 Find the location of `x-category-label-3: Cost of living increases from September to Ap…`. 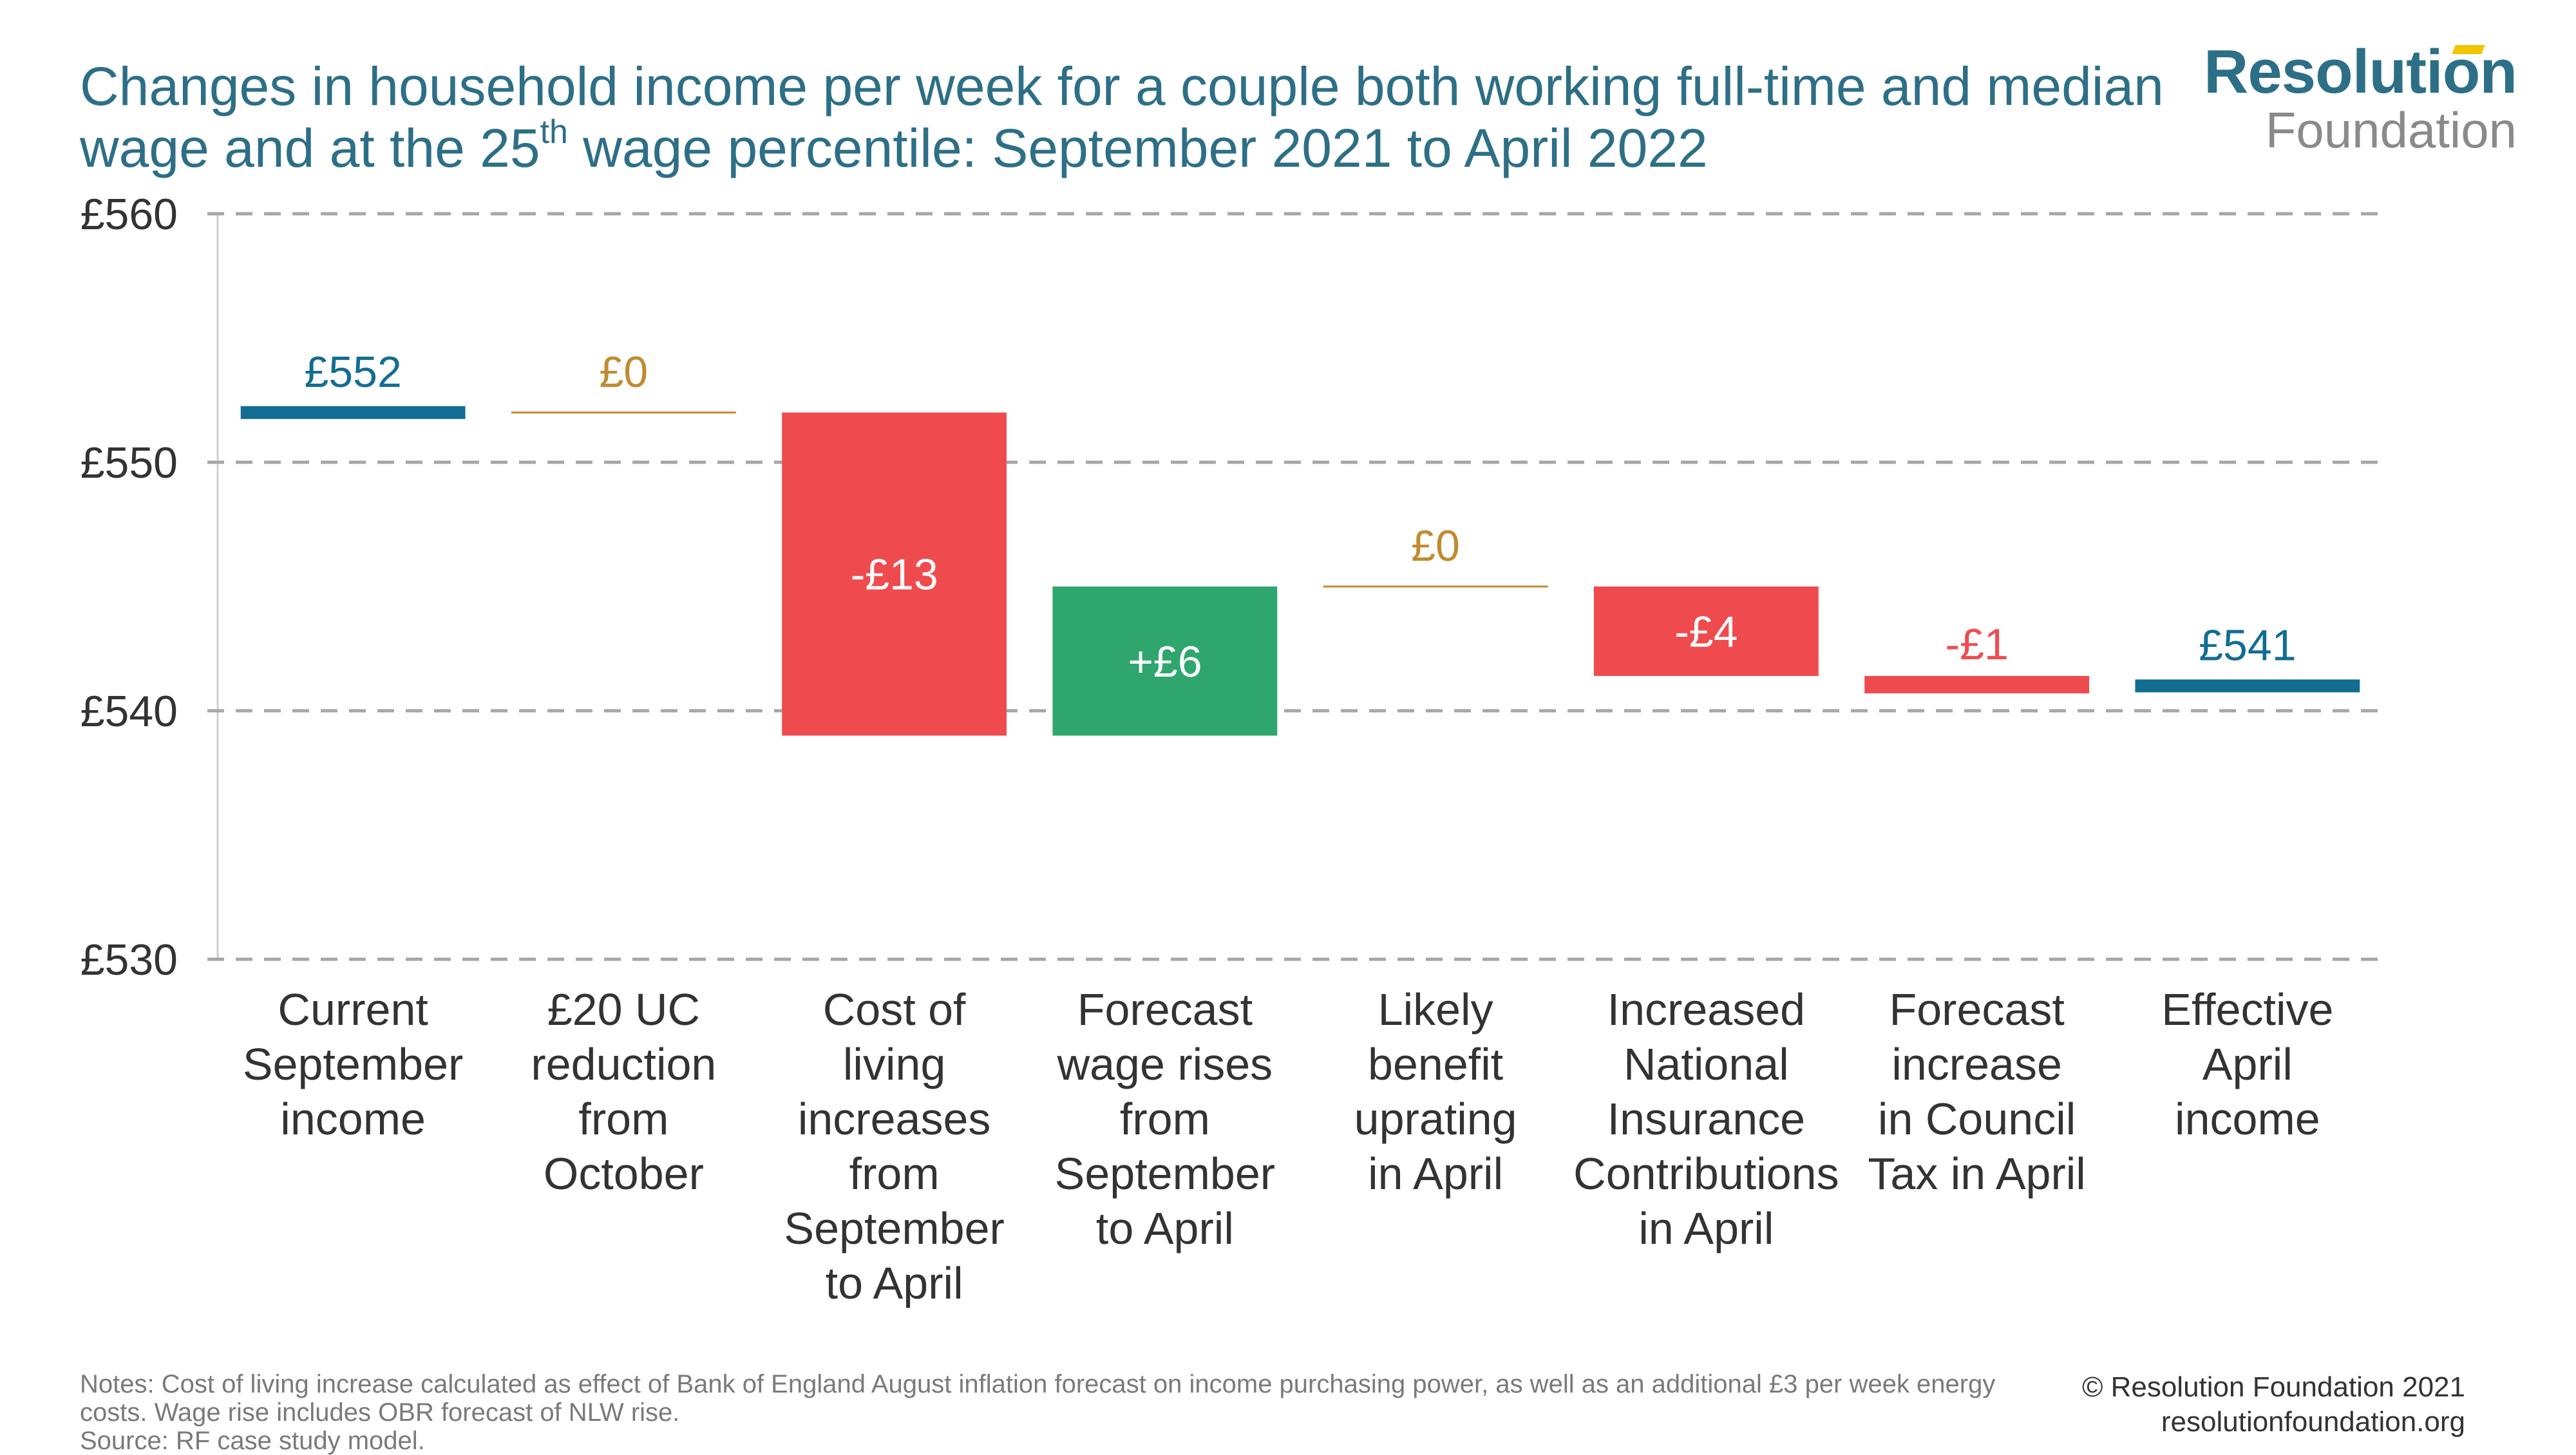

x-category-label-3: Cost of living increases from September to Ap… is located at coordinates (894, 1146).